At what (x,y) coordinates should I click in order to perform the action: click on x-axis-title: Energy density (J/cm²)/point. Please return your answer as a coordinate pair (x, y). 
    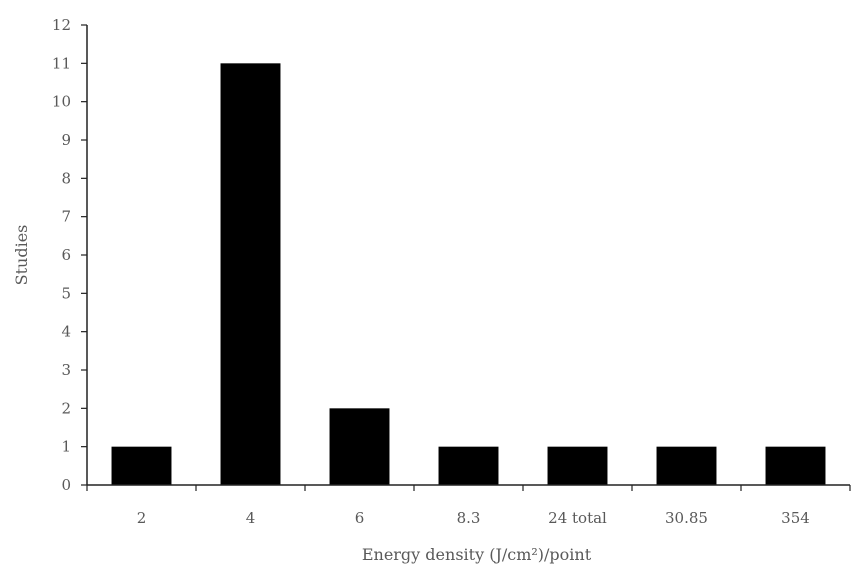
    Looking at the image, I should click on (477, 554).